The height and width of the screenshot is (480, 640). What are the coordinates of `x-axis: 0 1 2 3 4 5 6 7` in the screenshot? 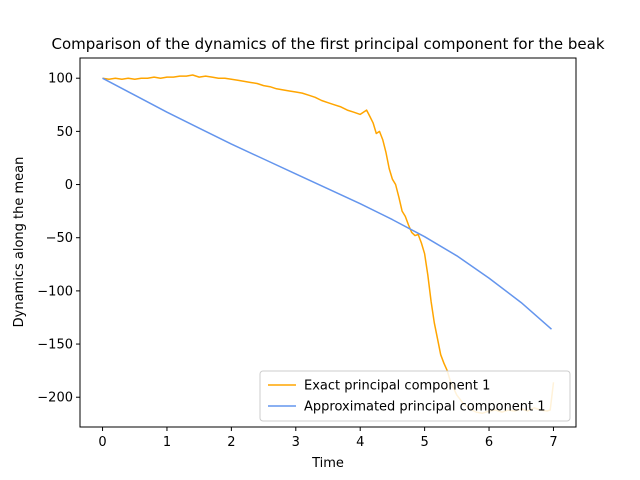 It's located at (328, 438).